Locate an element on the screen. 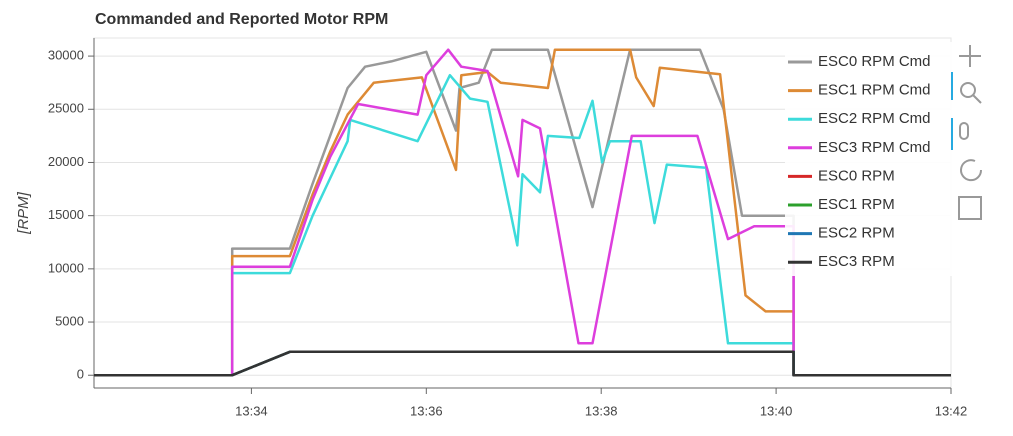 The width and height of the screenshot is (1013, 436). x-tick-label: 13:38 is located at coordinates (601, 410).